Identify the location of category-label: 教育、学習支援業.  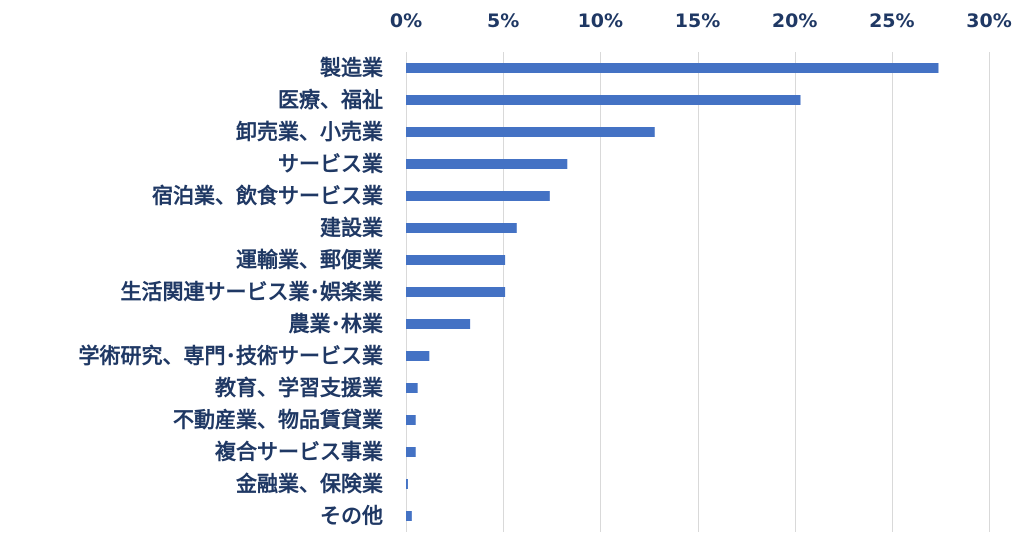
(299, 388).